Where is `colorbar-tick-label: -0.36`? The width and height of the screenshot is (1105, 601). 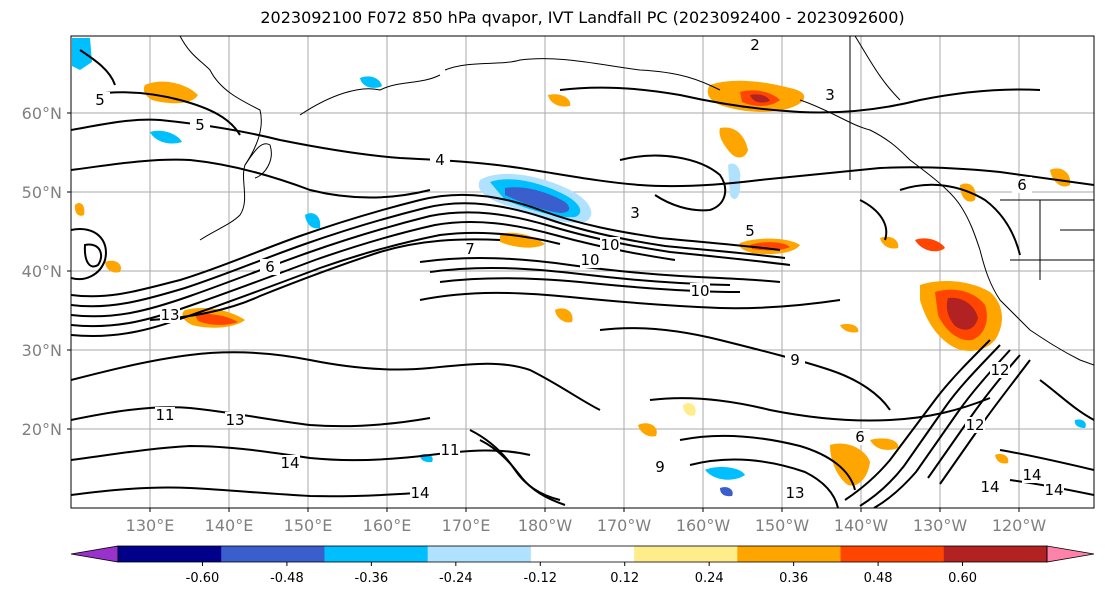 colorbar-tick-label: -0.36 is located at coordinates (372, 578).